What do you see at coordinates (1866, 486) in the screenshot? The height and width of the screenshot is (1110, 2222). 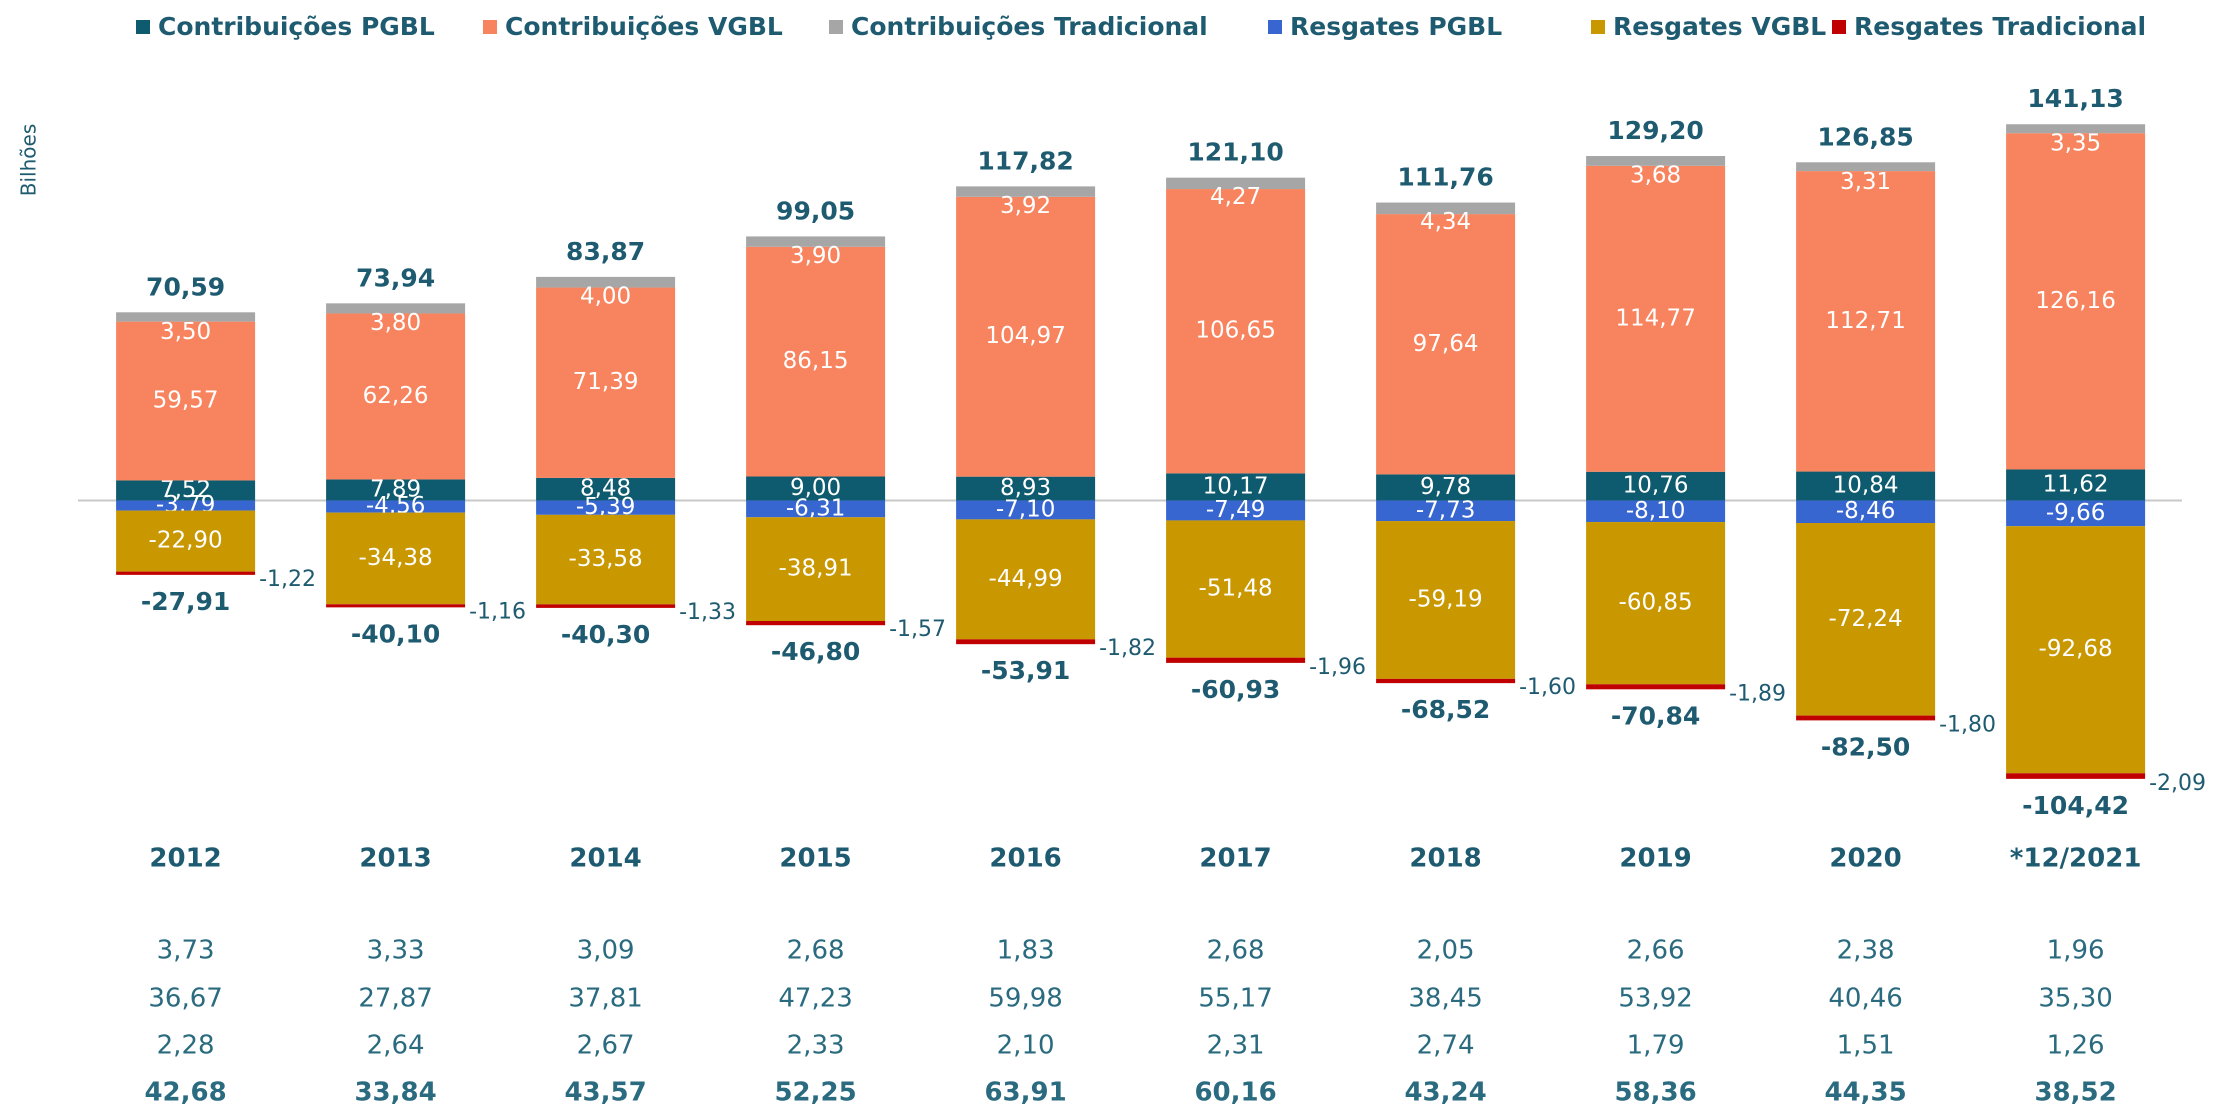 I see `data-label: 10,84` at bounding box center [1866, 486].